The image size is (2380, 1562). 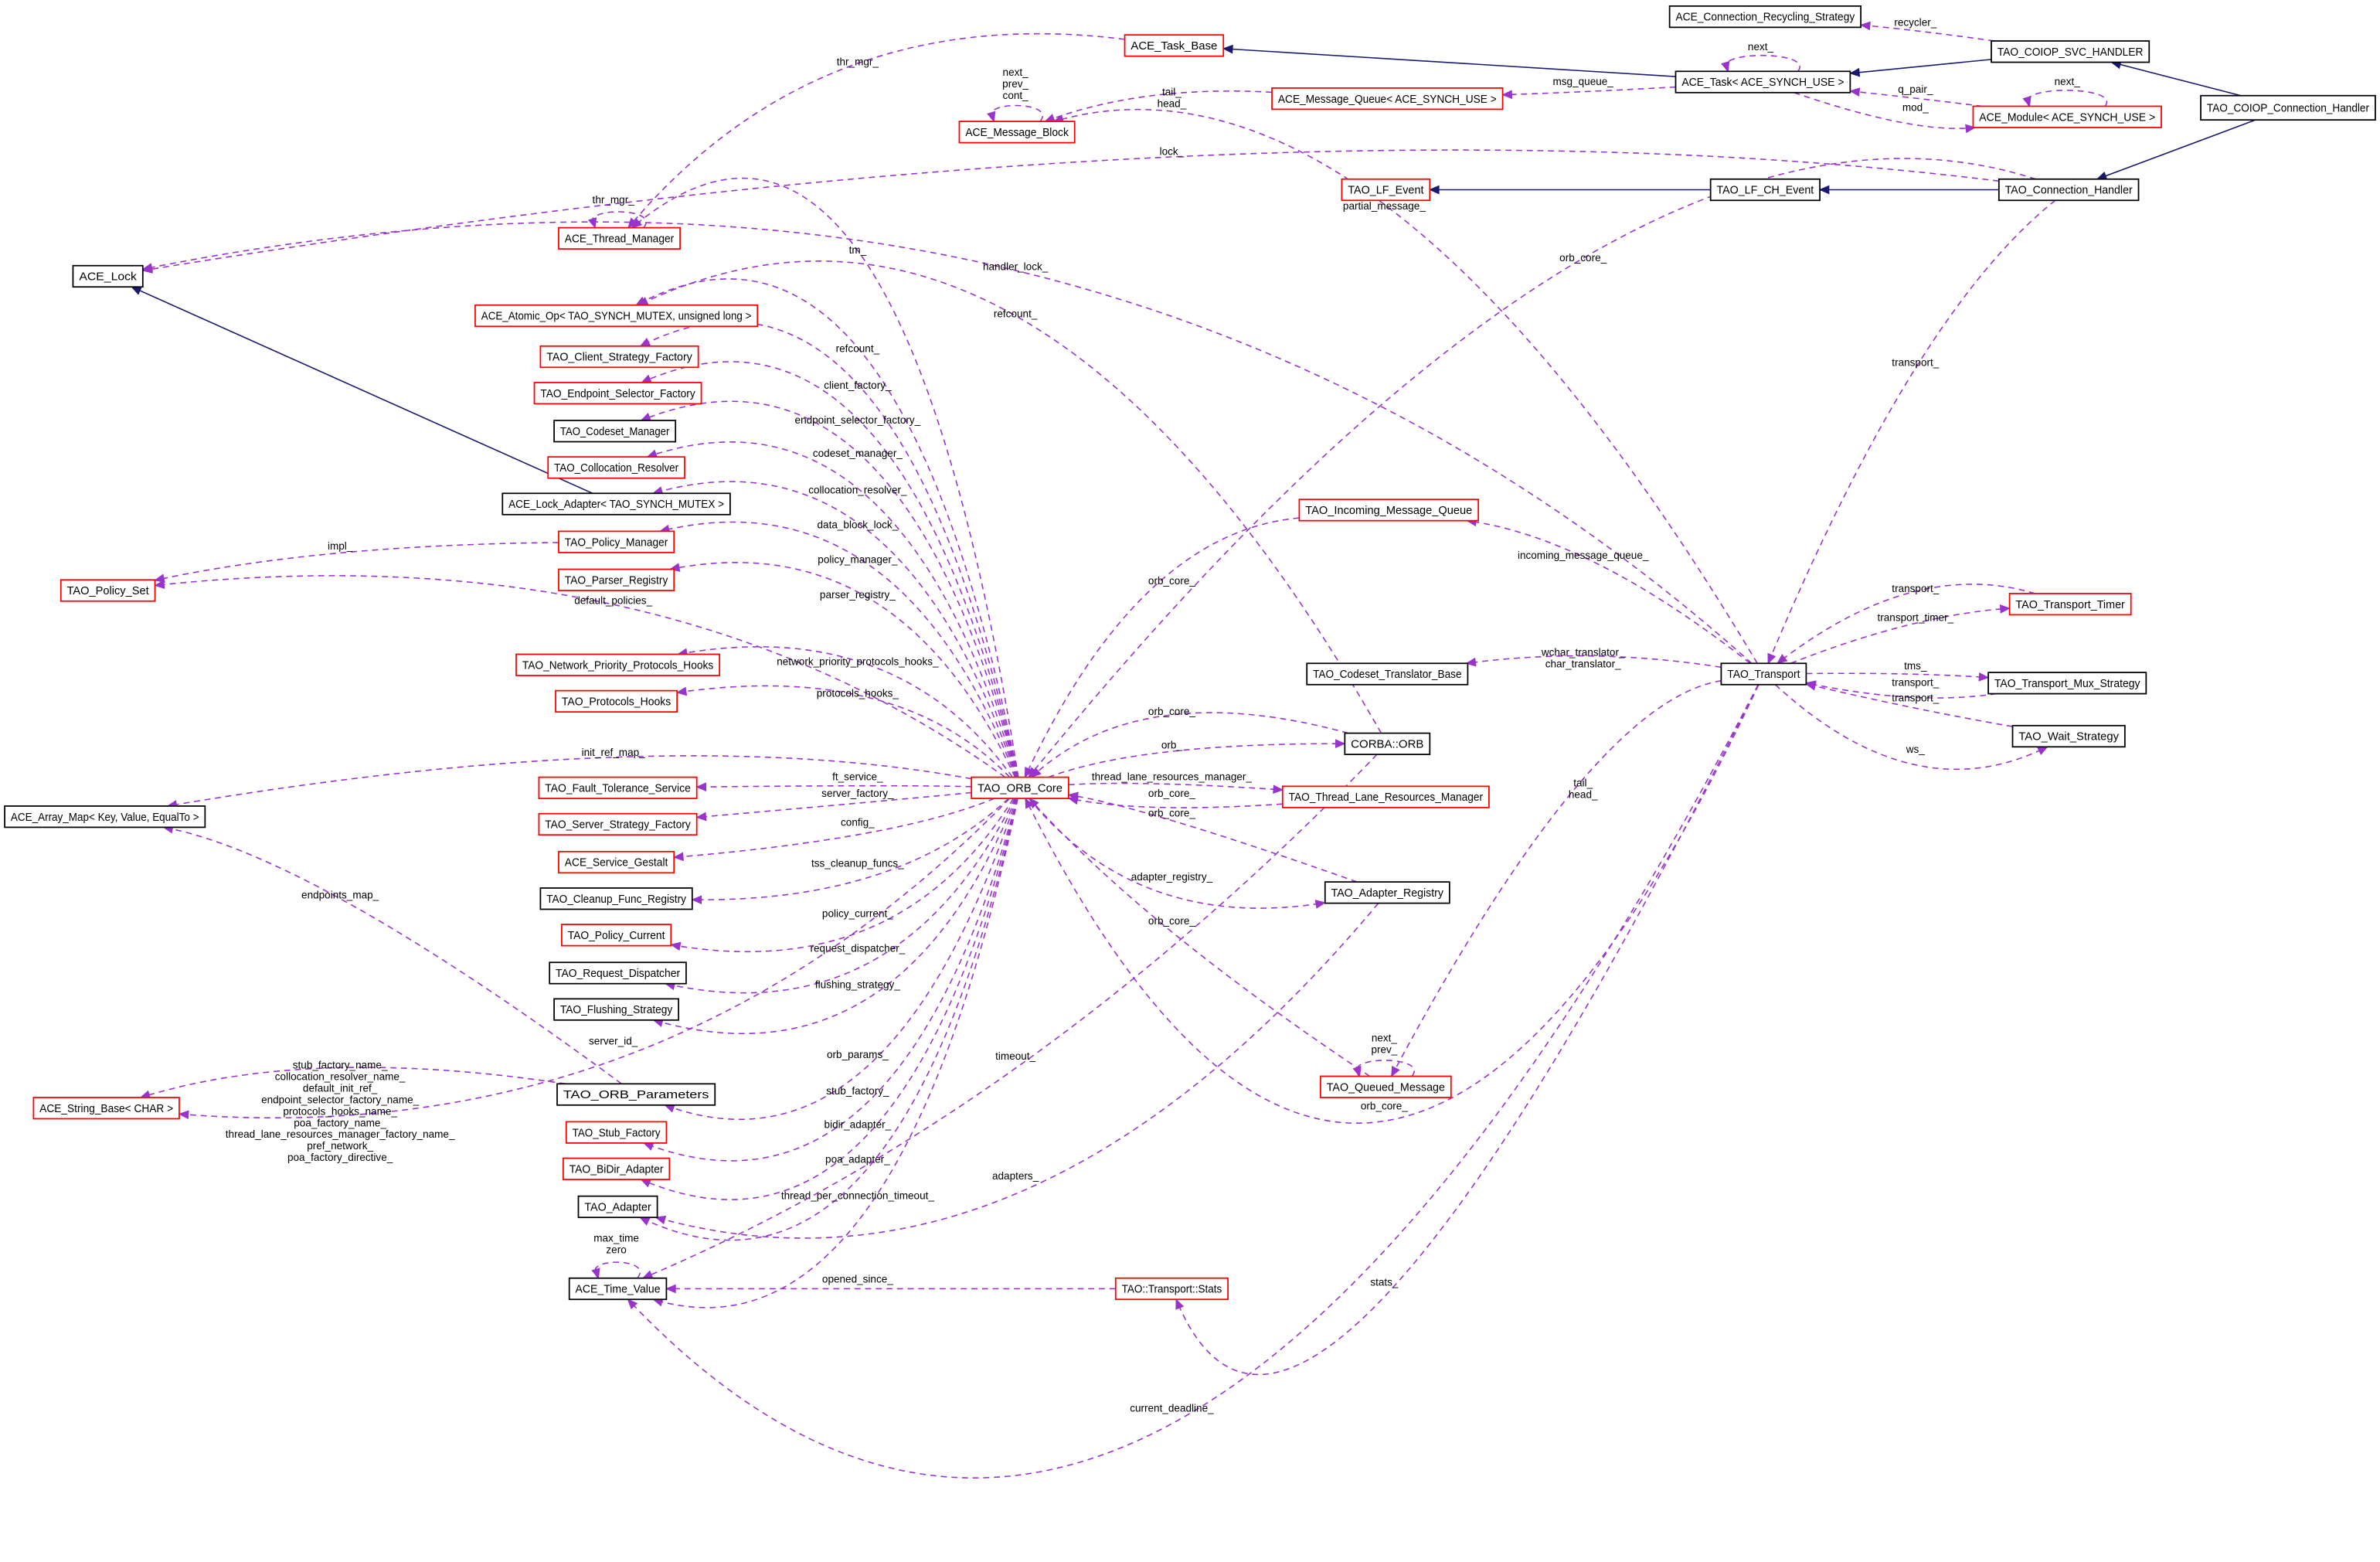 What do you see at coordinates (1900, 634) in the screenshot?
I see `edge-transport-to-timer: transport_timer_` at bounding box center [1900, 634].